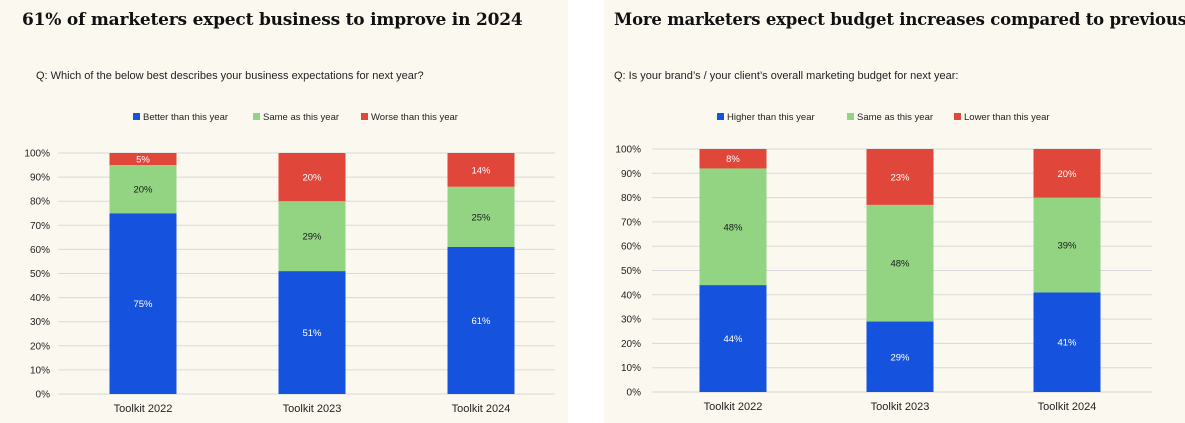 Image resolution: width=1185 pixels, height=423 pixels. I want to click on data-label: 8%, so click(733, 159).